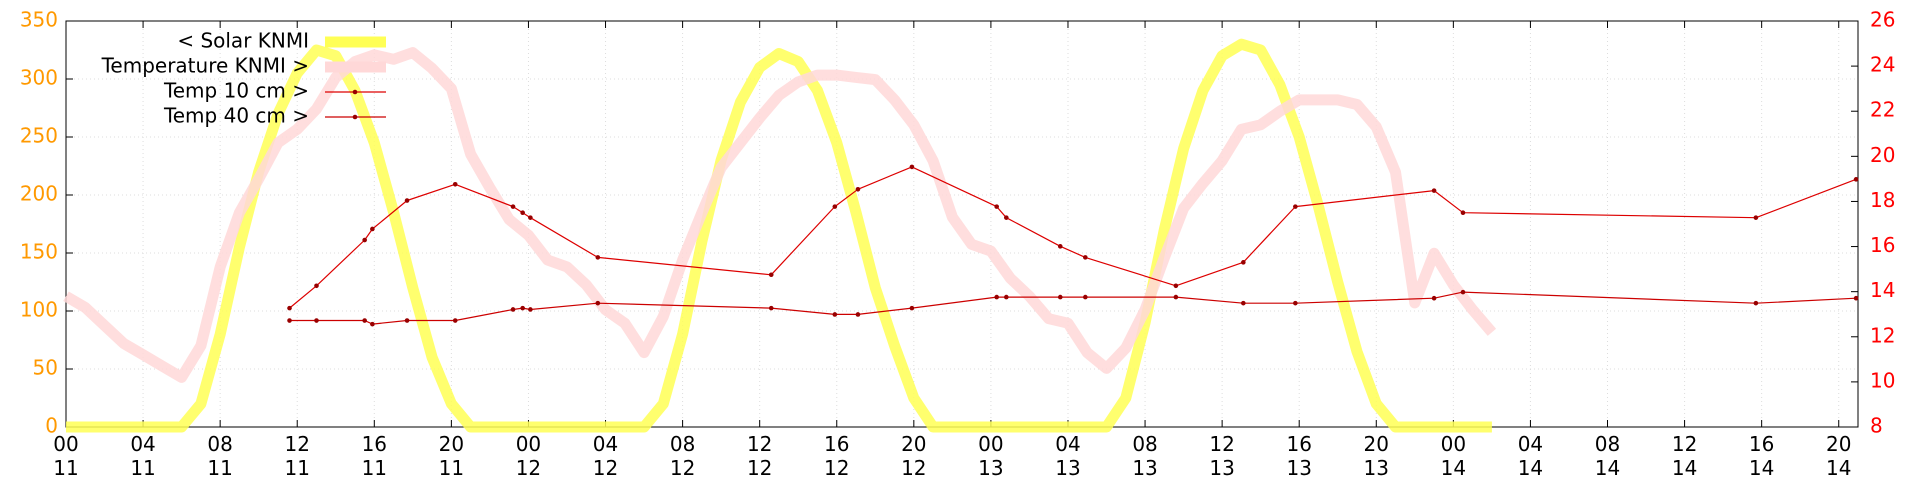  Describe the element at coordinates (1530, 456) in the screenshot. I see `x-tick-label: 04 14` at that location.